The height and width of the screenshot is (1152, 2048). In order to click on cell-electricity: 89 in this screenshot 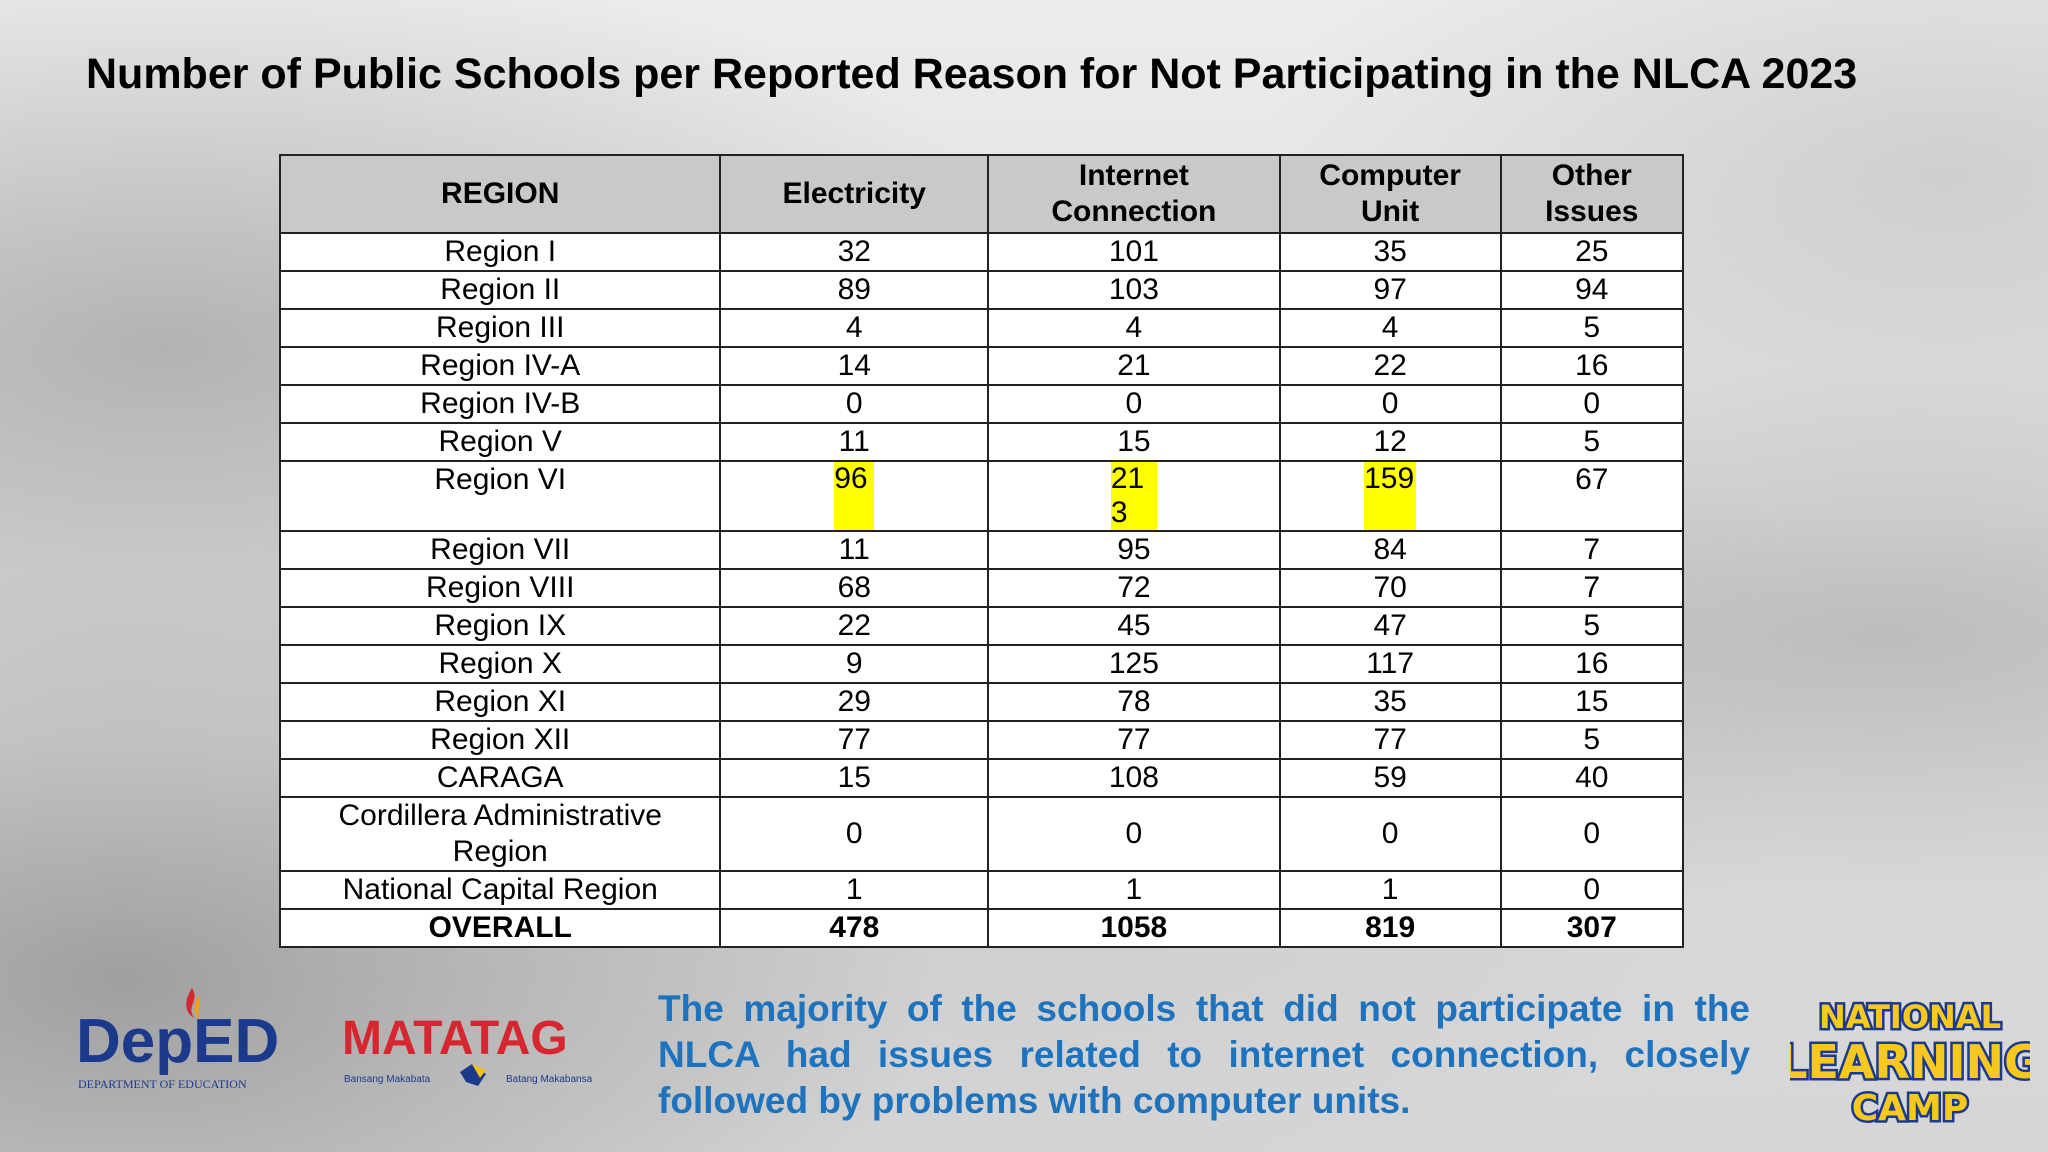, I will do `click(854, 290)`.